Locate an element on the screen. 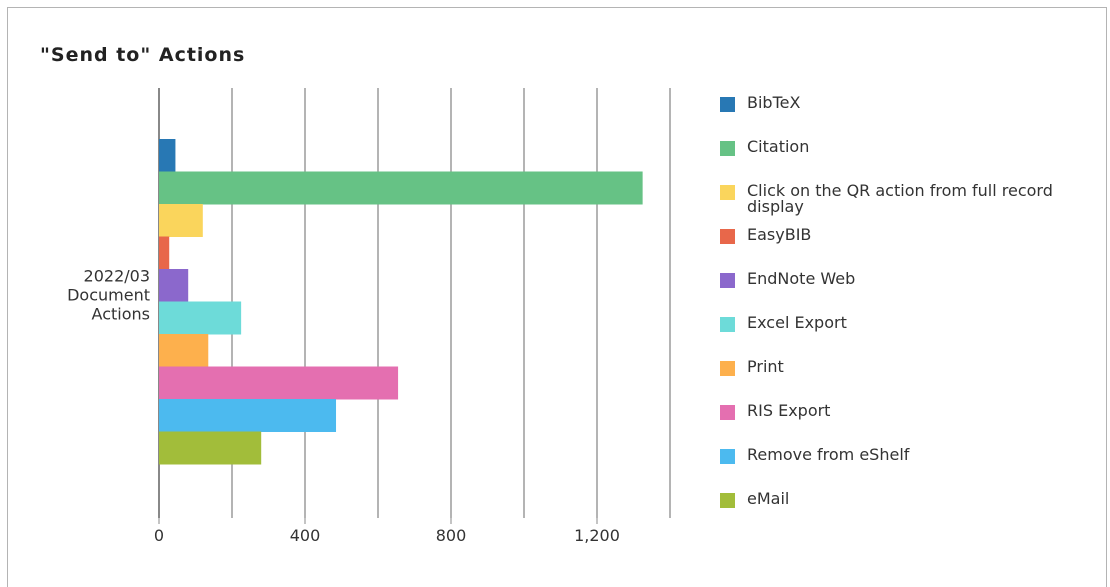 Image resolution: width=1110 pixels, height=587 pixels. bar-easybib is located at coordinates (164, 253).